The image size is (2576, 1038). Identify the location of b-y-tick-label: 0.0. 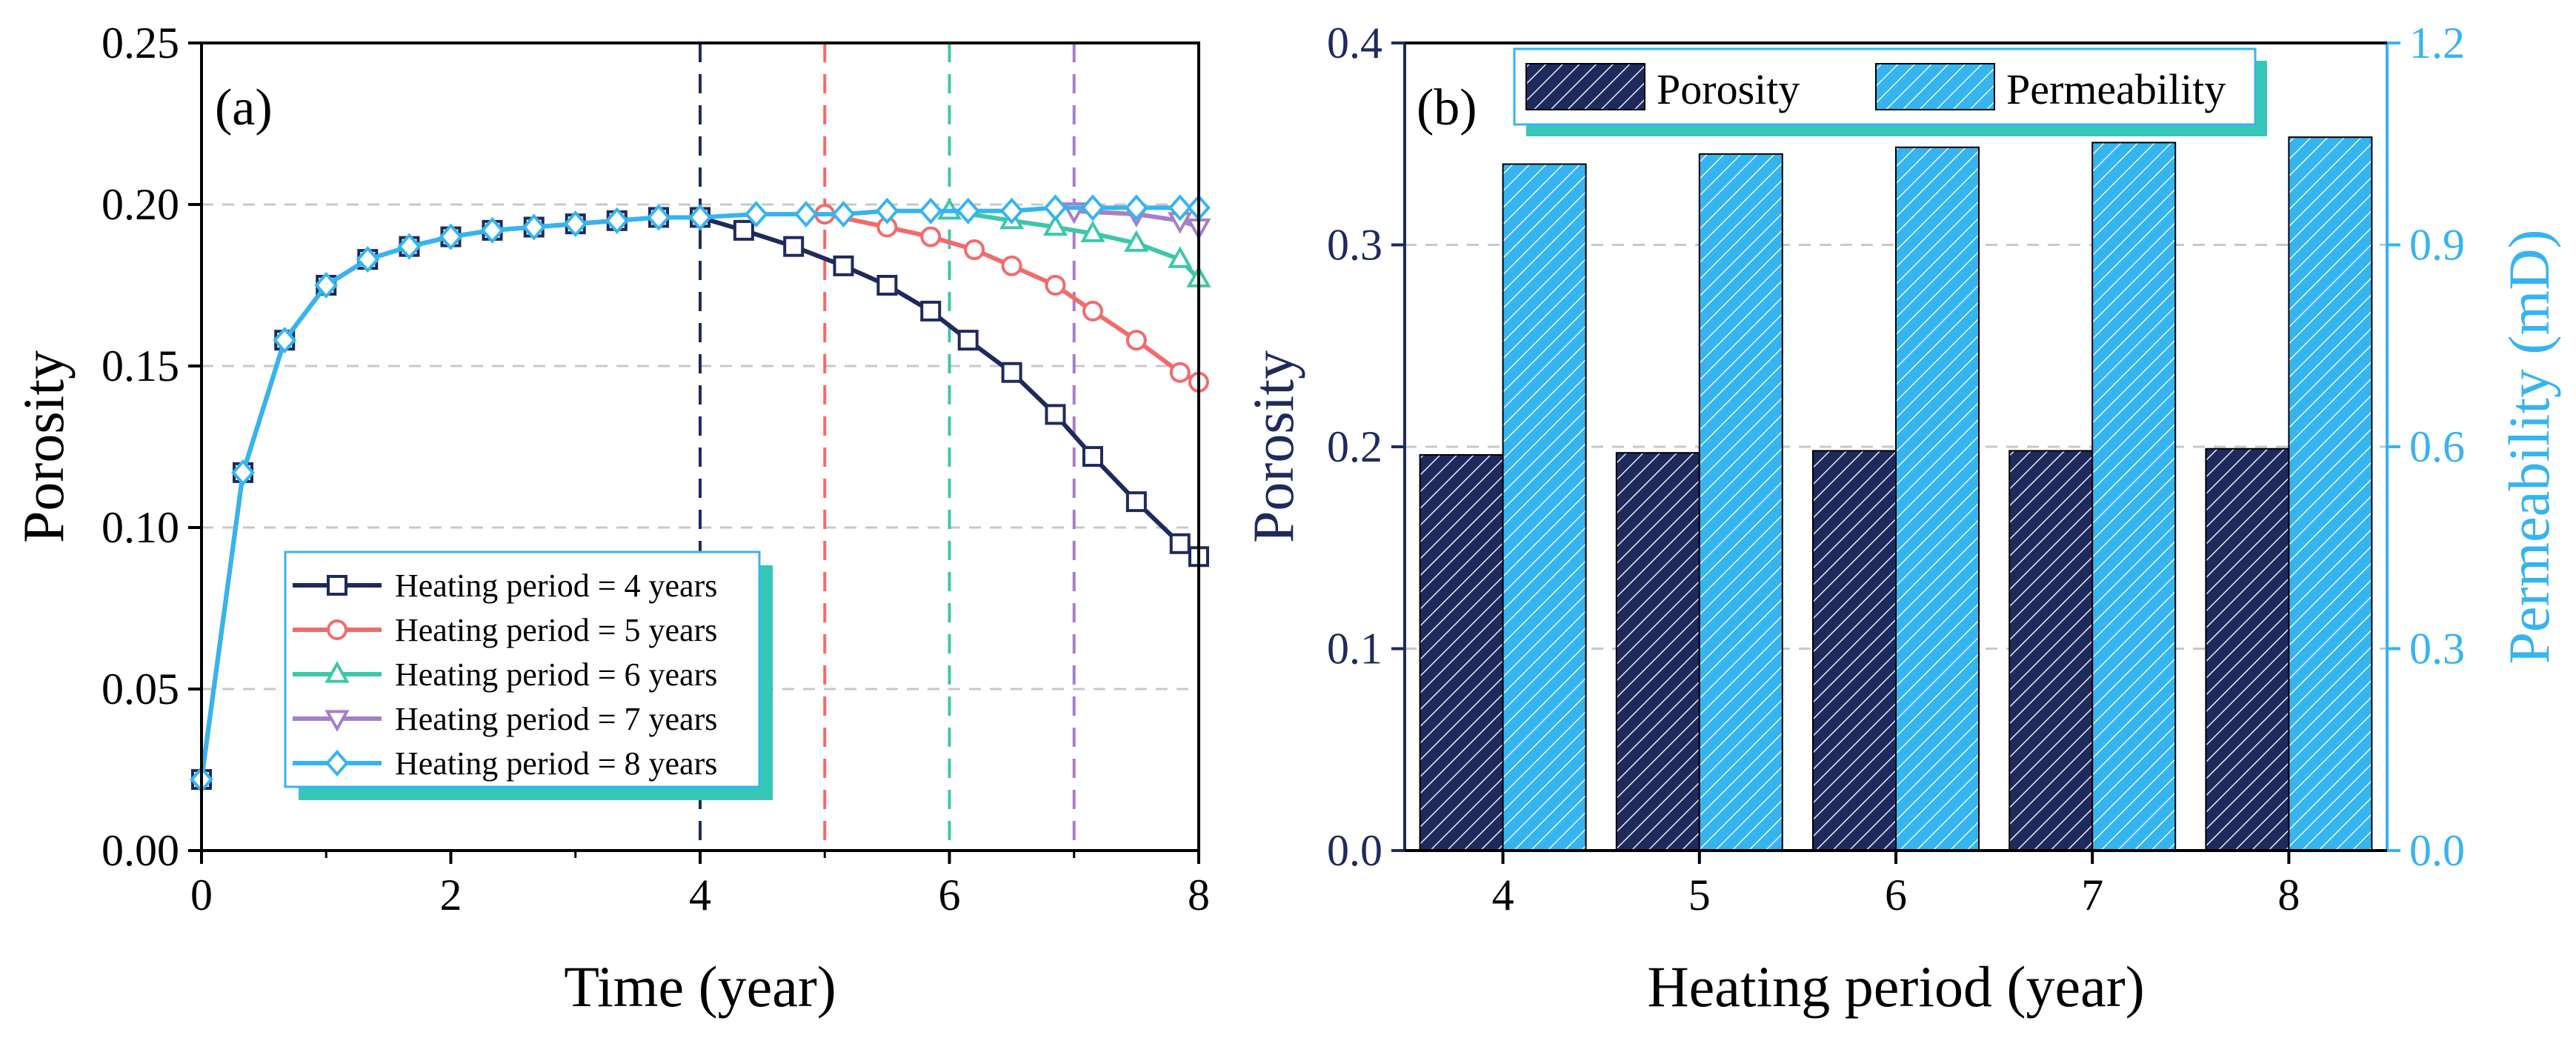
(1354, 850).